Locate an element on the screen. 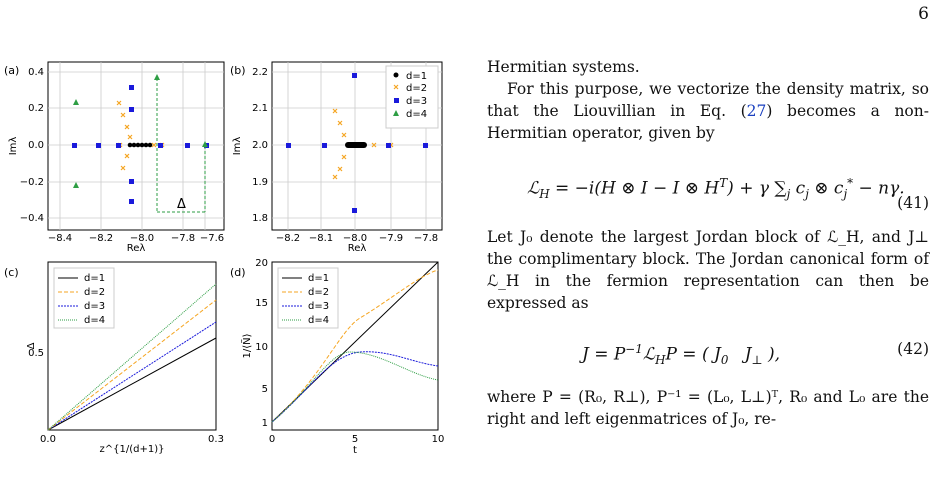  panel-c-leg3: d=4 is located at coordinates (94, 320).